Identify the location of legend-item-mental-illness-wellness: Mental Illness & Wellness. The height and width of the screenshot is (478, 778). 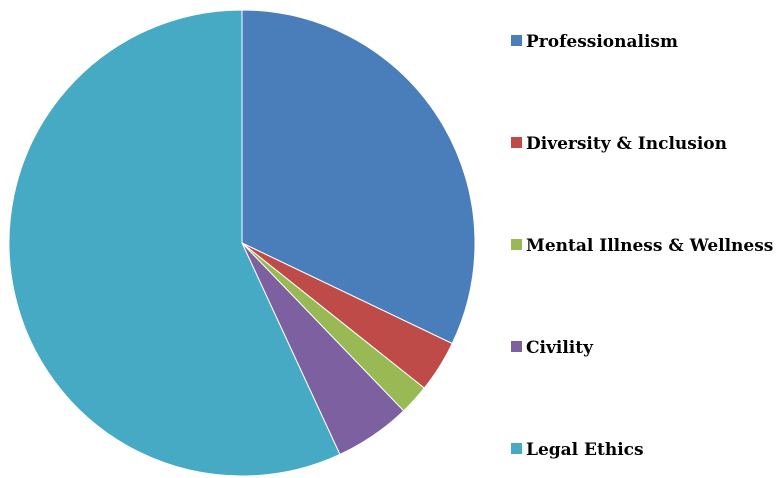
(642, 246).